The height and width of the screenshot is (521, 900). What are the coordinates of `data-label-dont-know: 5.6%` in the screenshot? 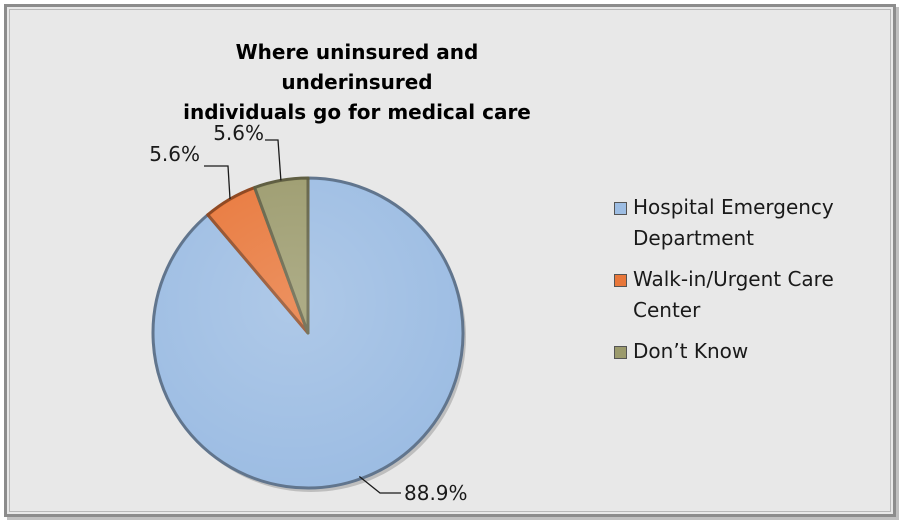 It's located at (238, 133).